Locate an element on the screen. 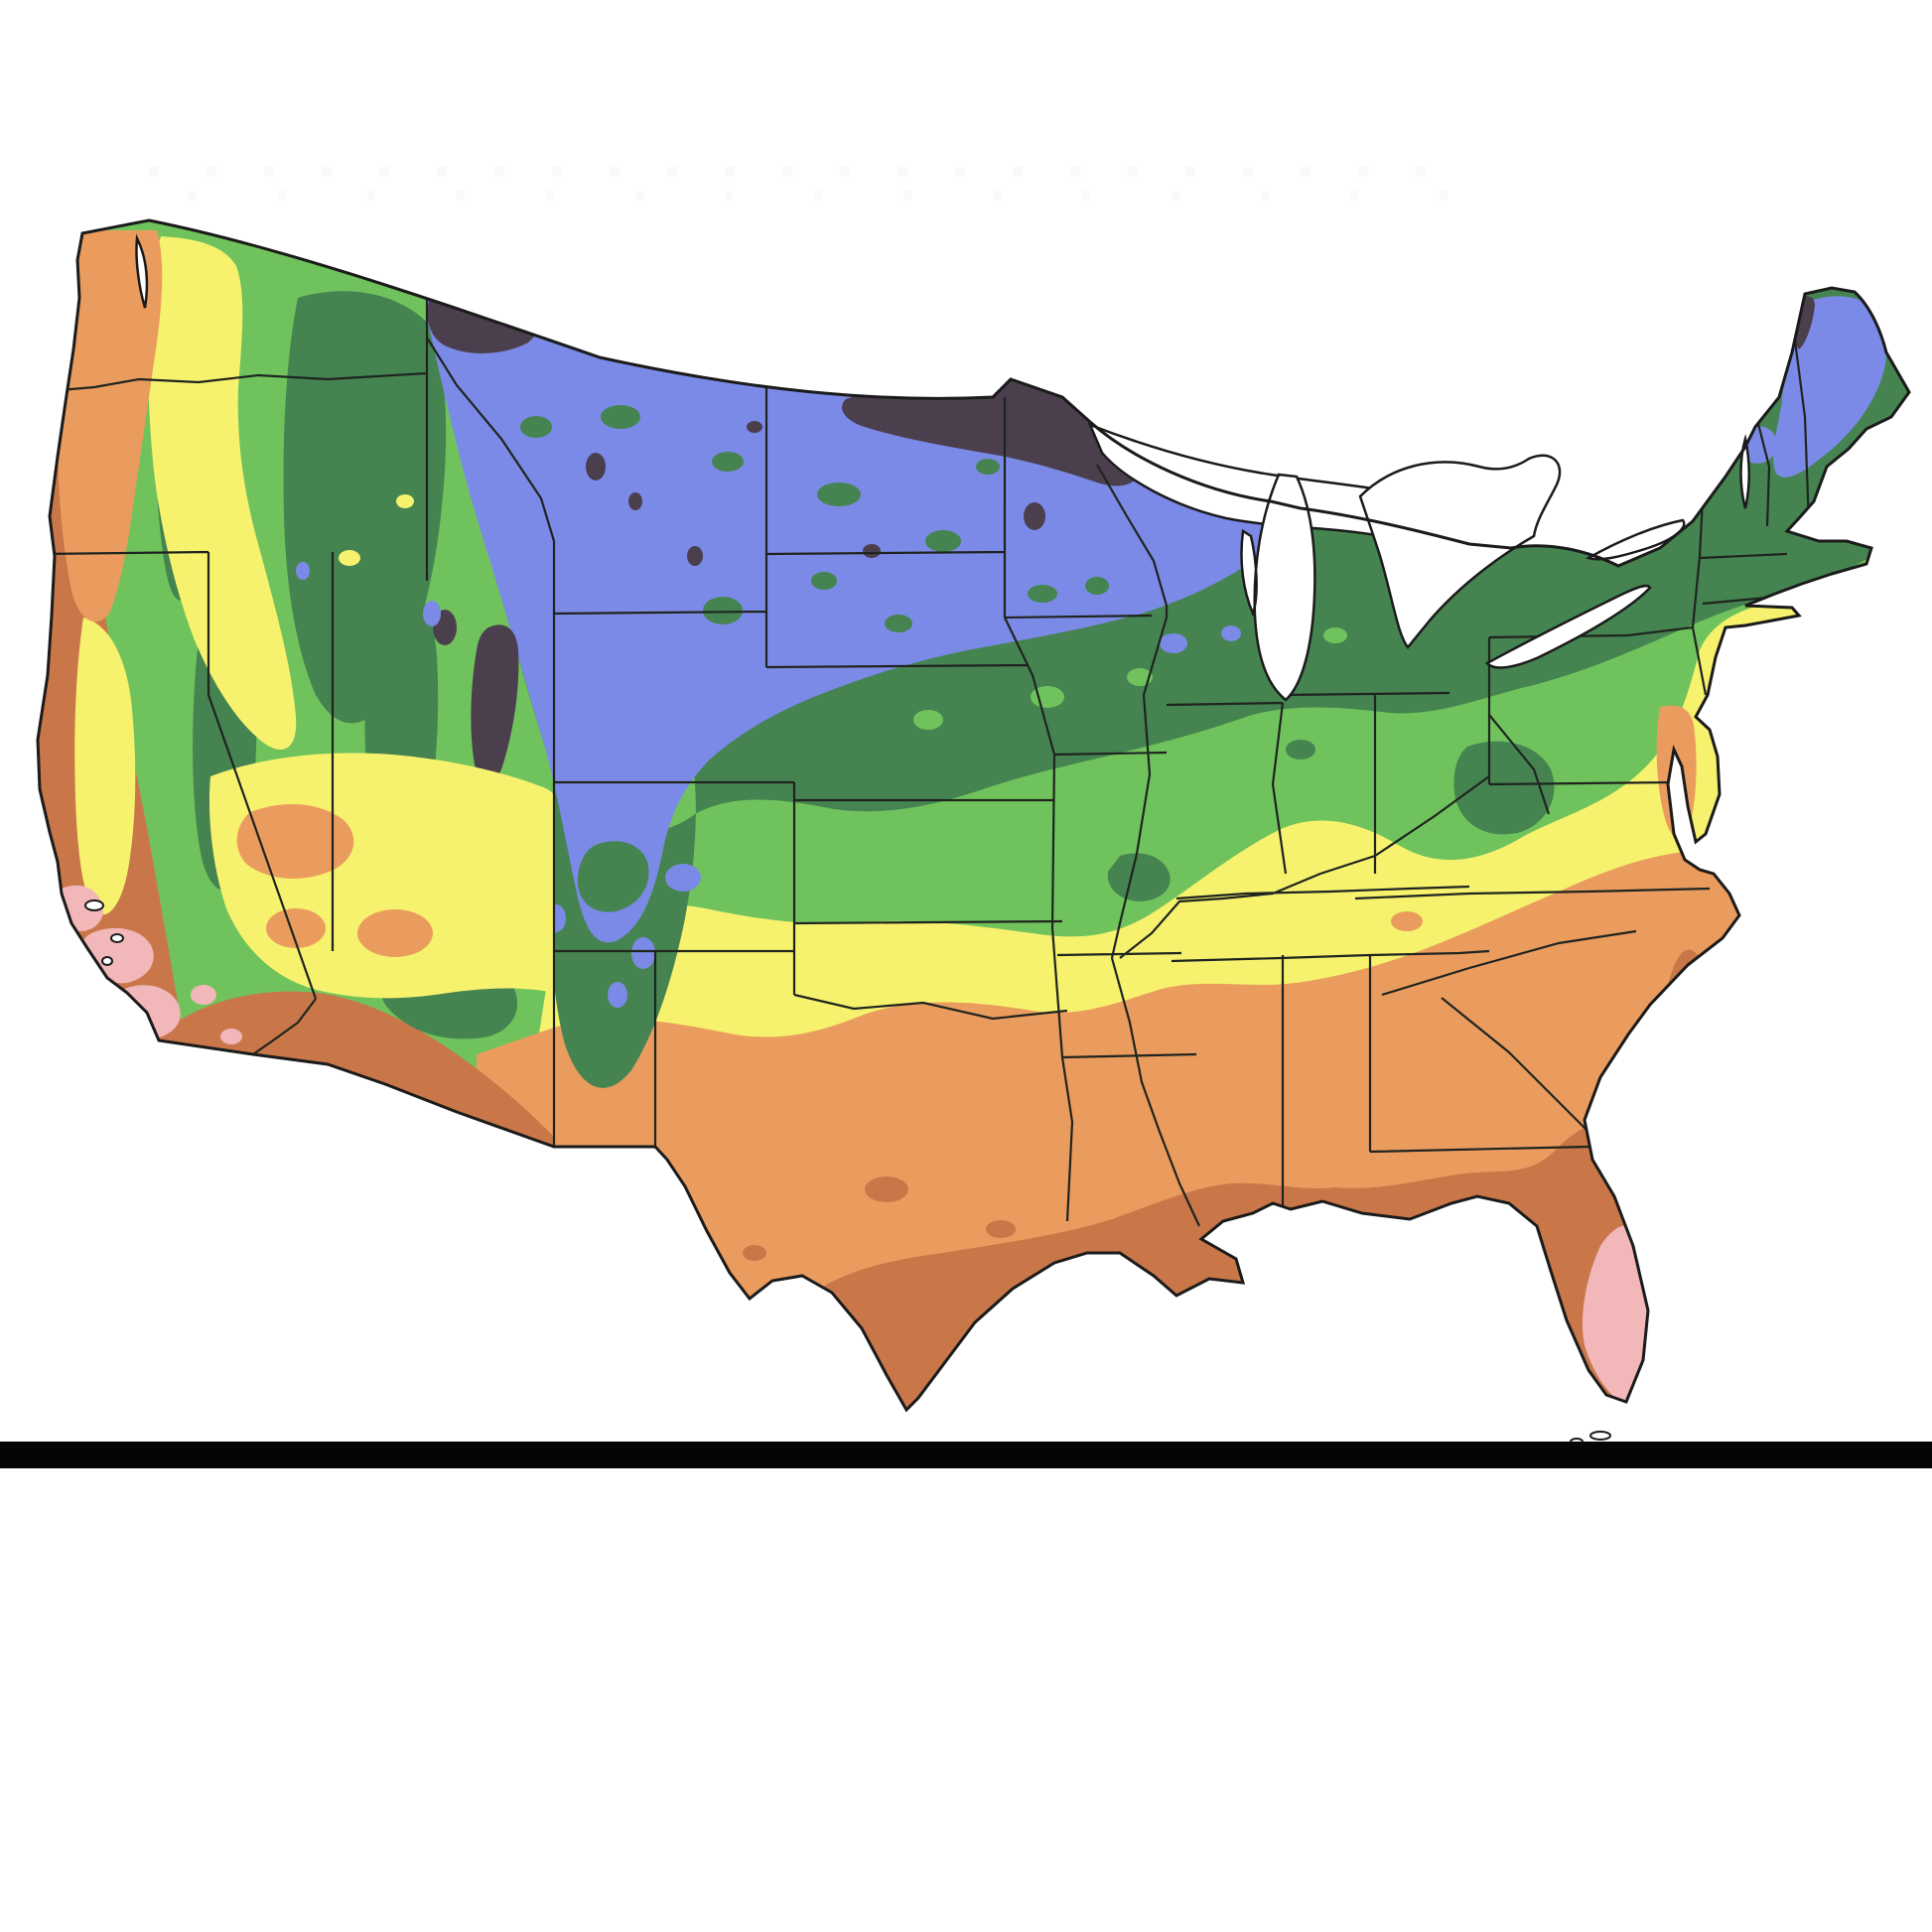  lake-huron is located at coordinates (1460, 552).